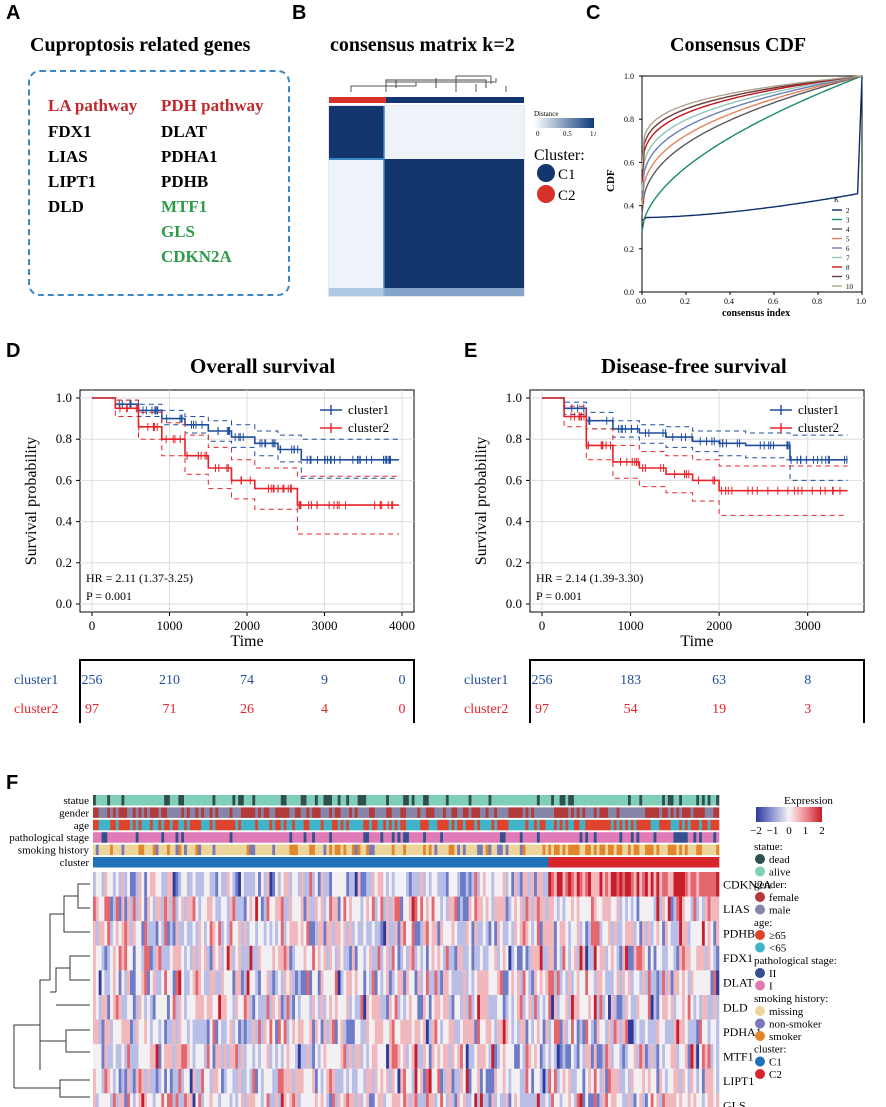  Describe the element at coordinates (752, 153) in the screenshot. I see `cdf-line-k3` at that location.